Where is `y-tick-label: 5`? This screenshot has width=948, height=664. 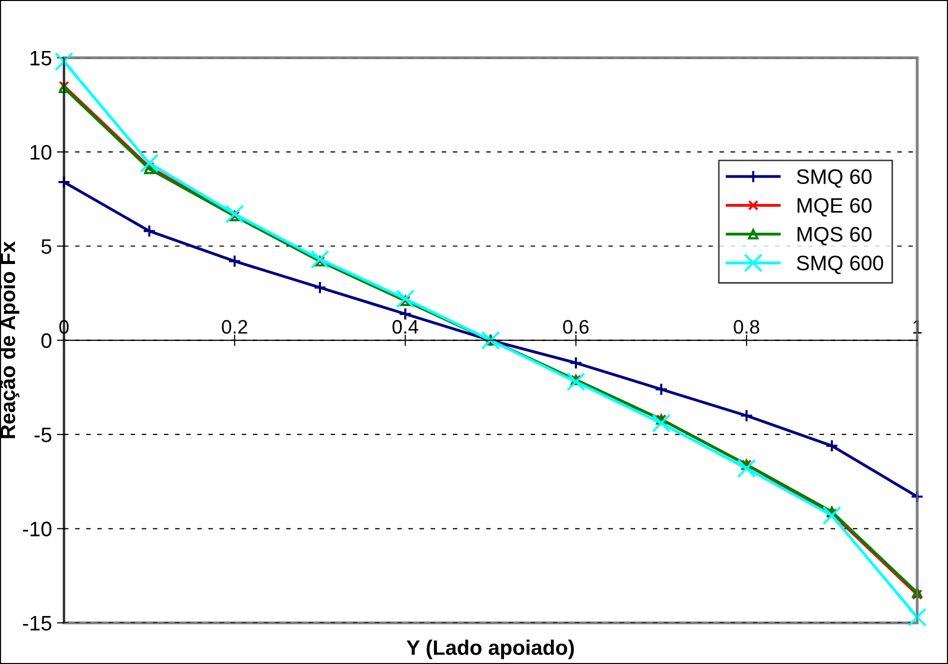 y-tick-label: 5 is located at coordinates (46, 246).